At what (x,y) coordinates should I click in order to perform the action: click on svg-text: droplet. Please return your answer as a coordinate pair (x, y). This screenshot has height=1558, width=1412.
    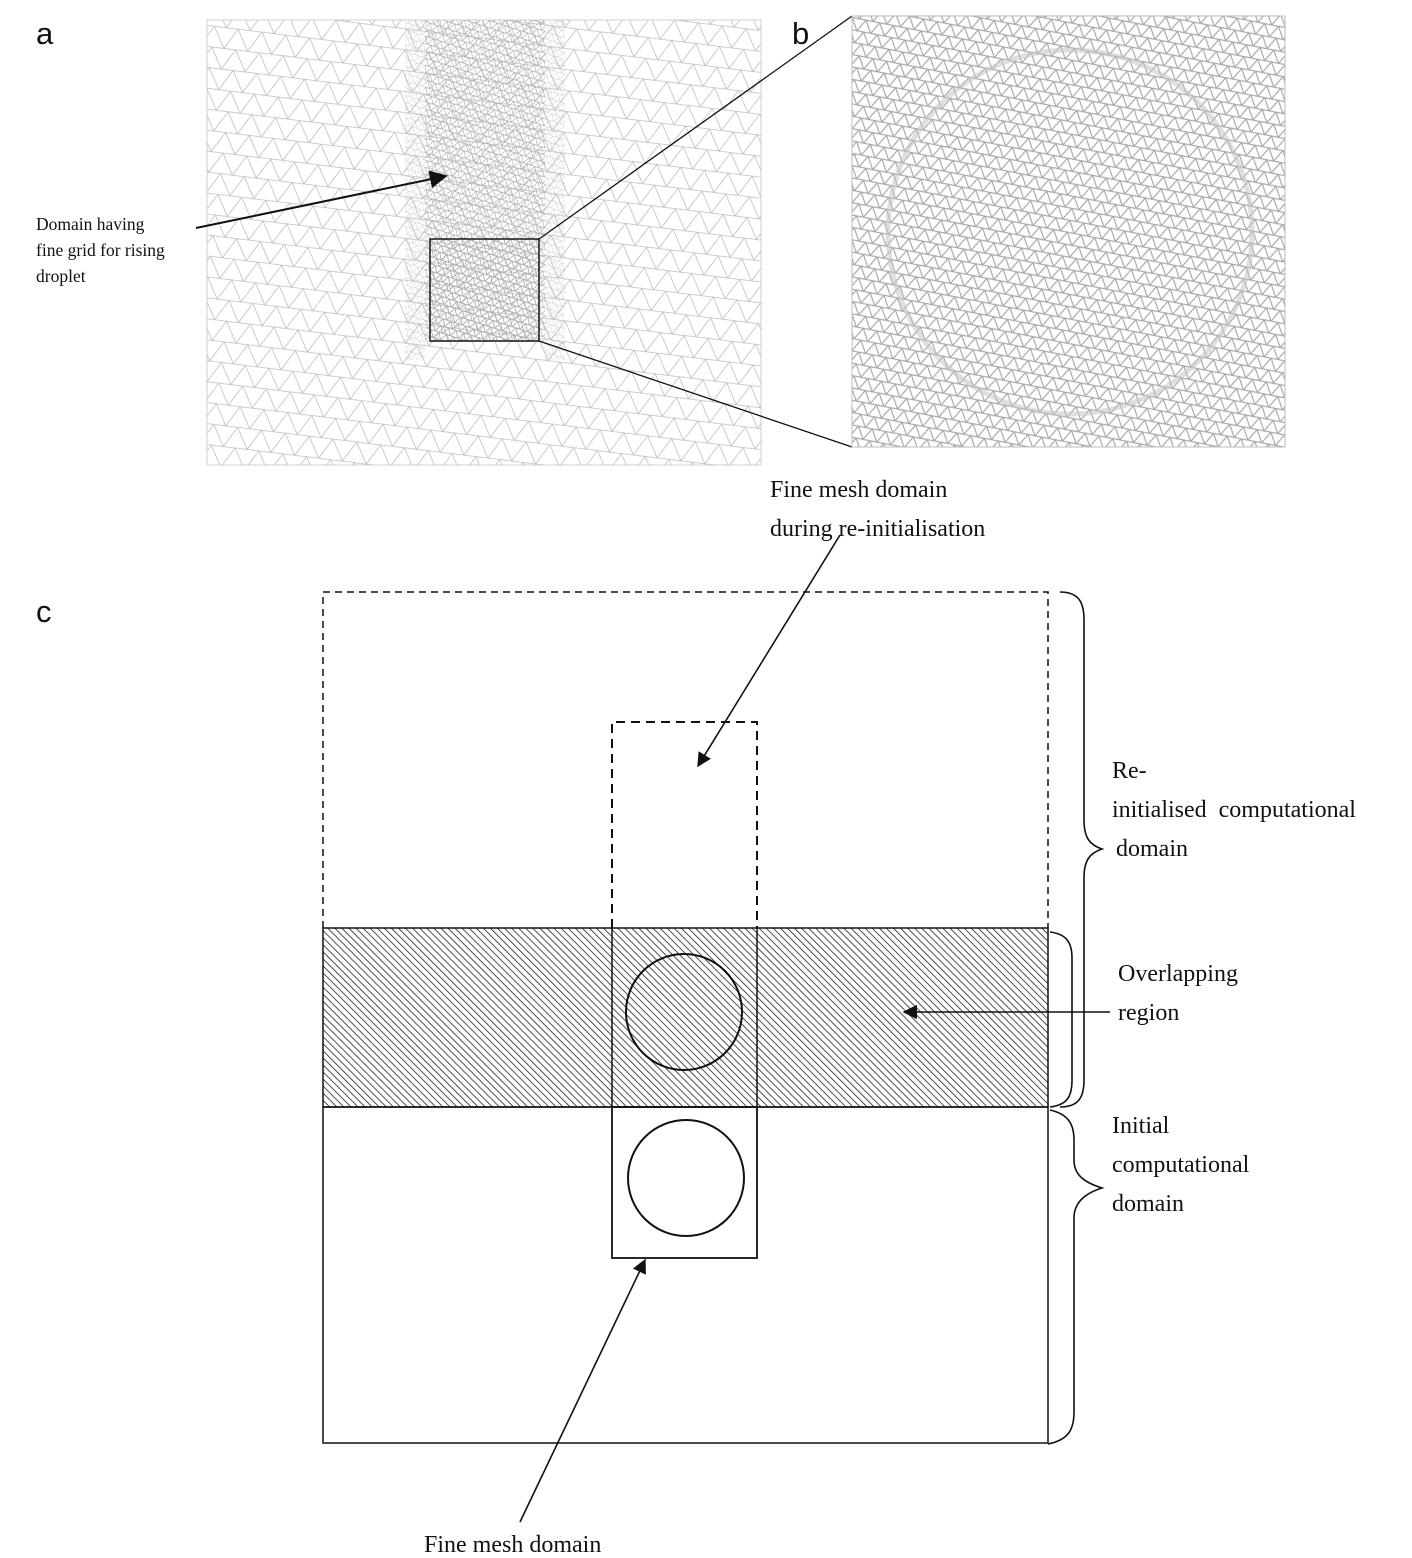
    Looking at the image, I should click on (61, 276).